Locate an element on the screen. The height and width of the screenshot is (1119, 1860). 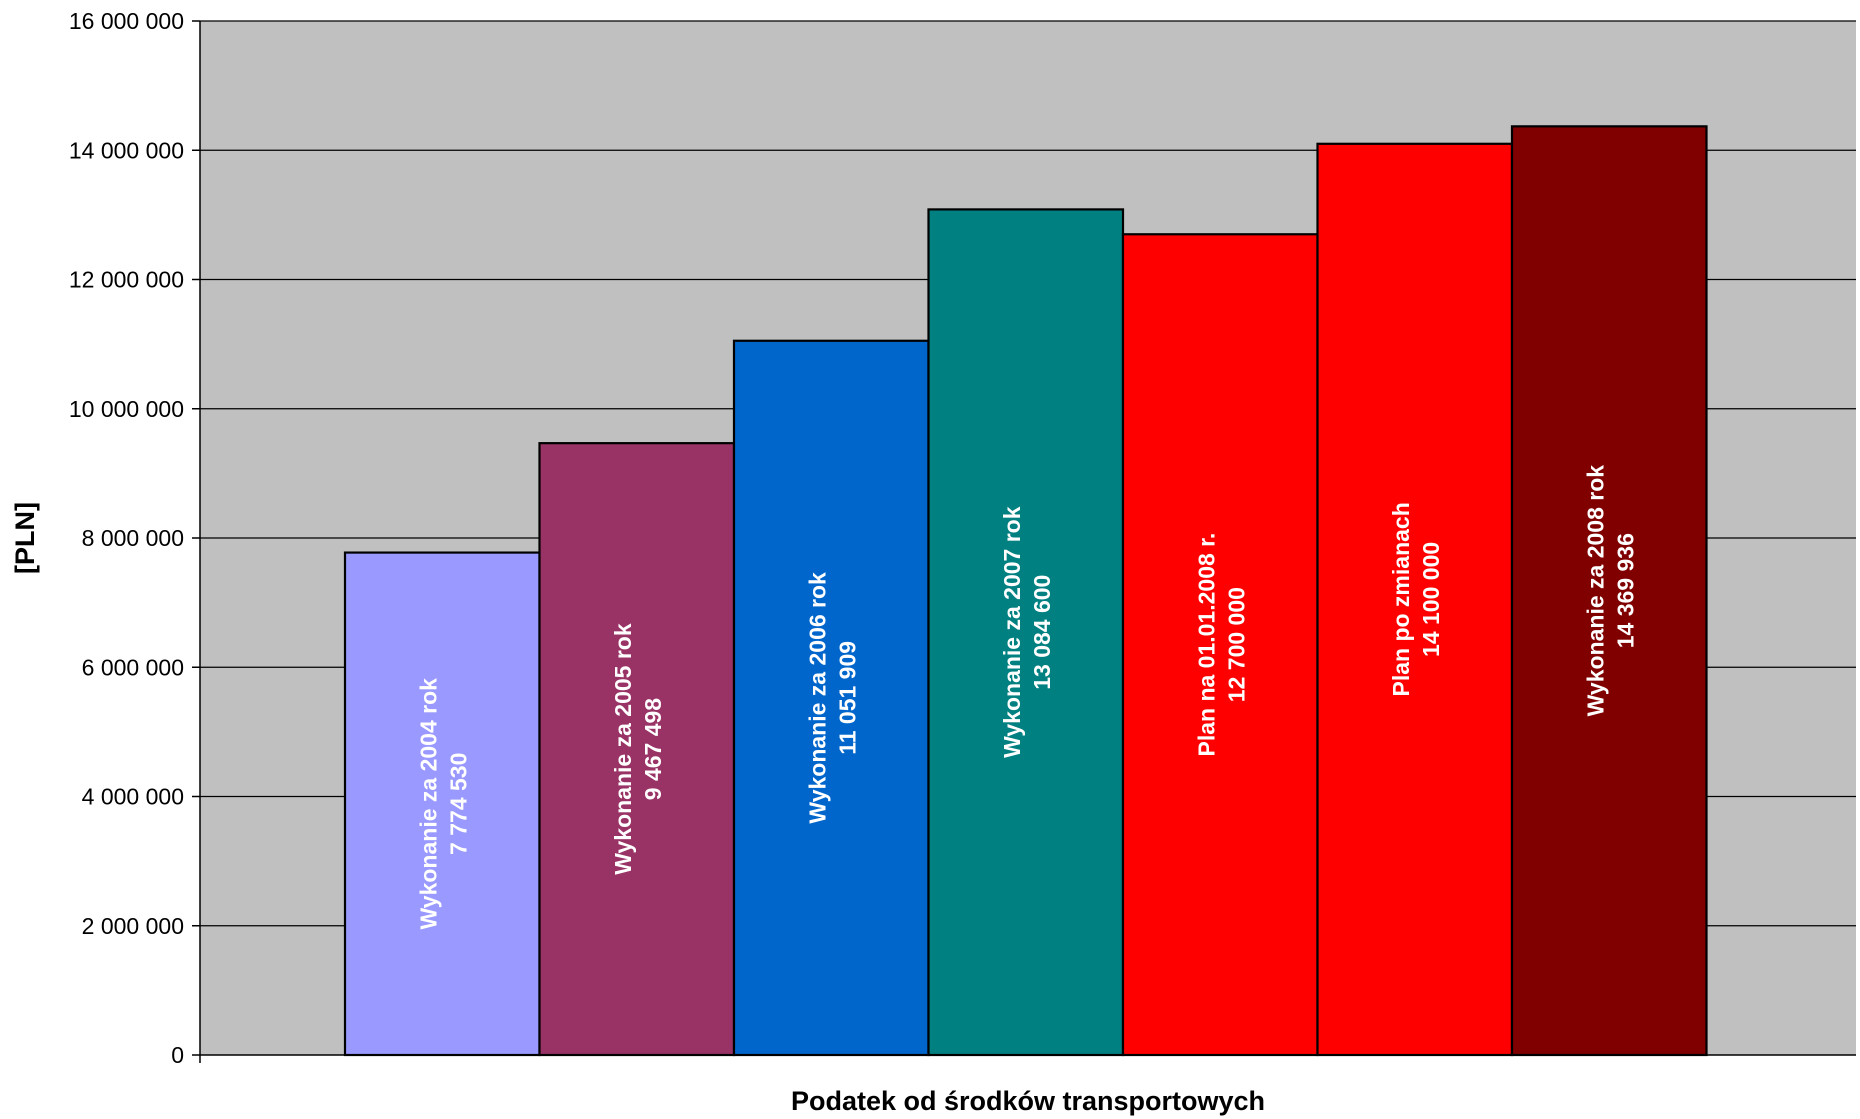
bar-label-category: Plan na 01.01.2008 r. is located at coordinates (1206, 645).